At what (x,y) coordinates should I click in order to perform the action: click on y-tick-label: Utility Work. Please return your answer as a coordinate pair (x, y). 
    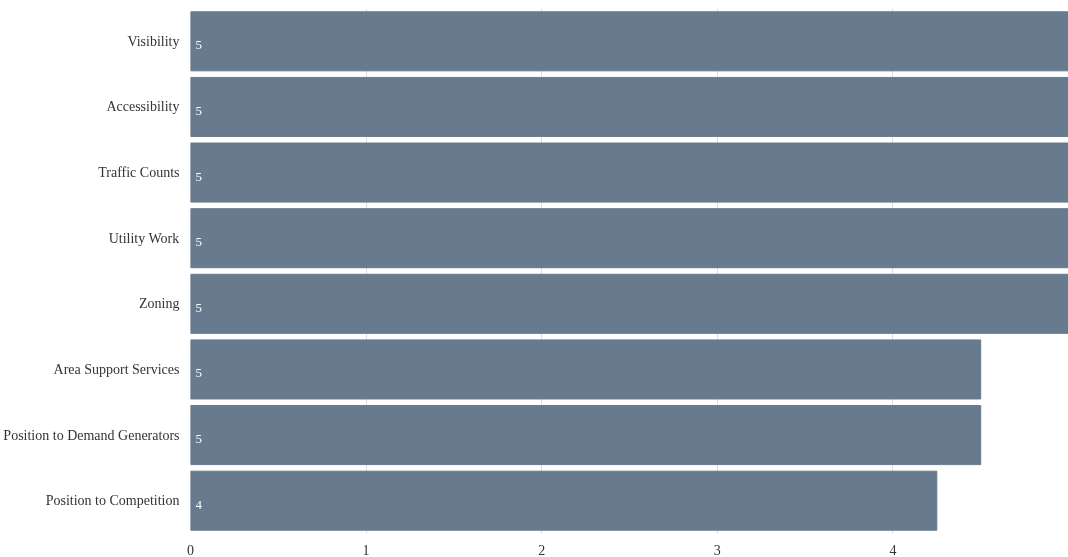
    Looking at the image, I should click on (144, 238).